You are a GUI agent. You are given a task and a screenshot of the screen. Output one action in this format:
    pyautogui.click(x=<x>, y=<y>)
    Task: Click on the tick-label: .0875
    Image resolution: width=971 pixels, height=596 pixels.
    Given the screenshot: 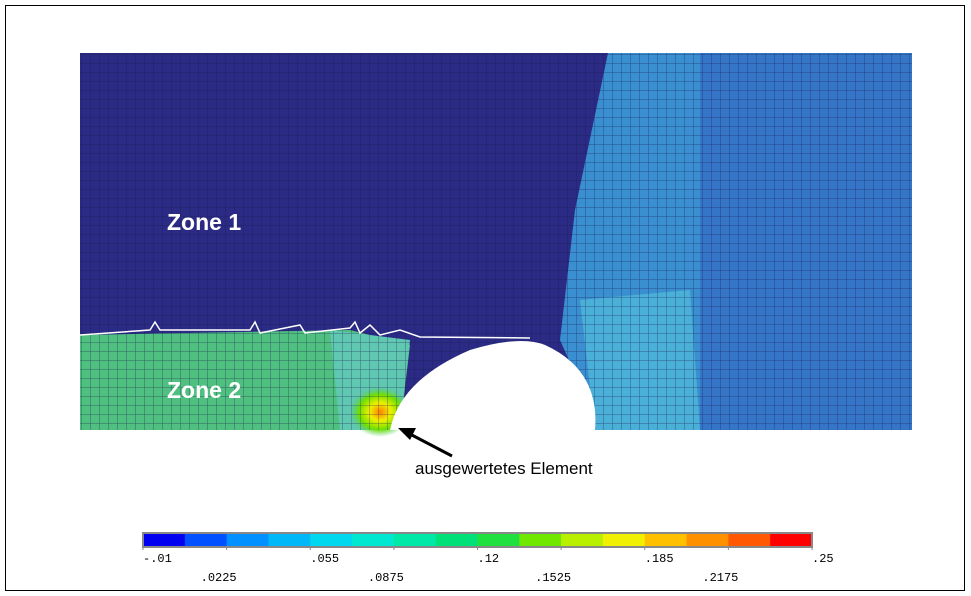 What is the action you would take?
    pyautogui.click(x=386, y=578)
    